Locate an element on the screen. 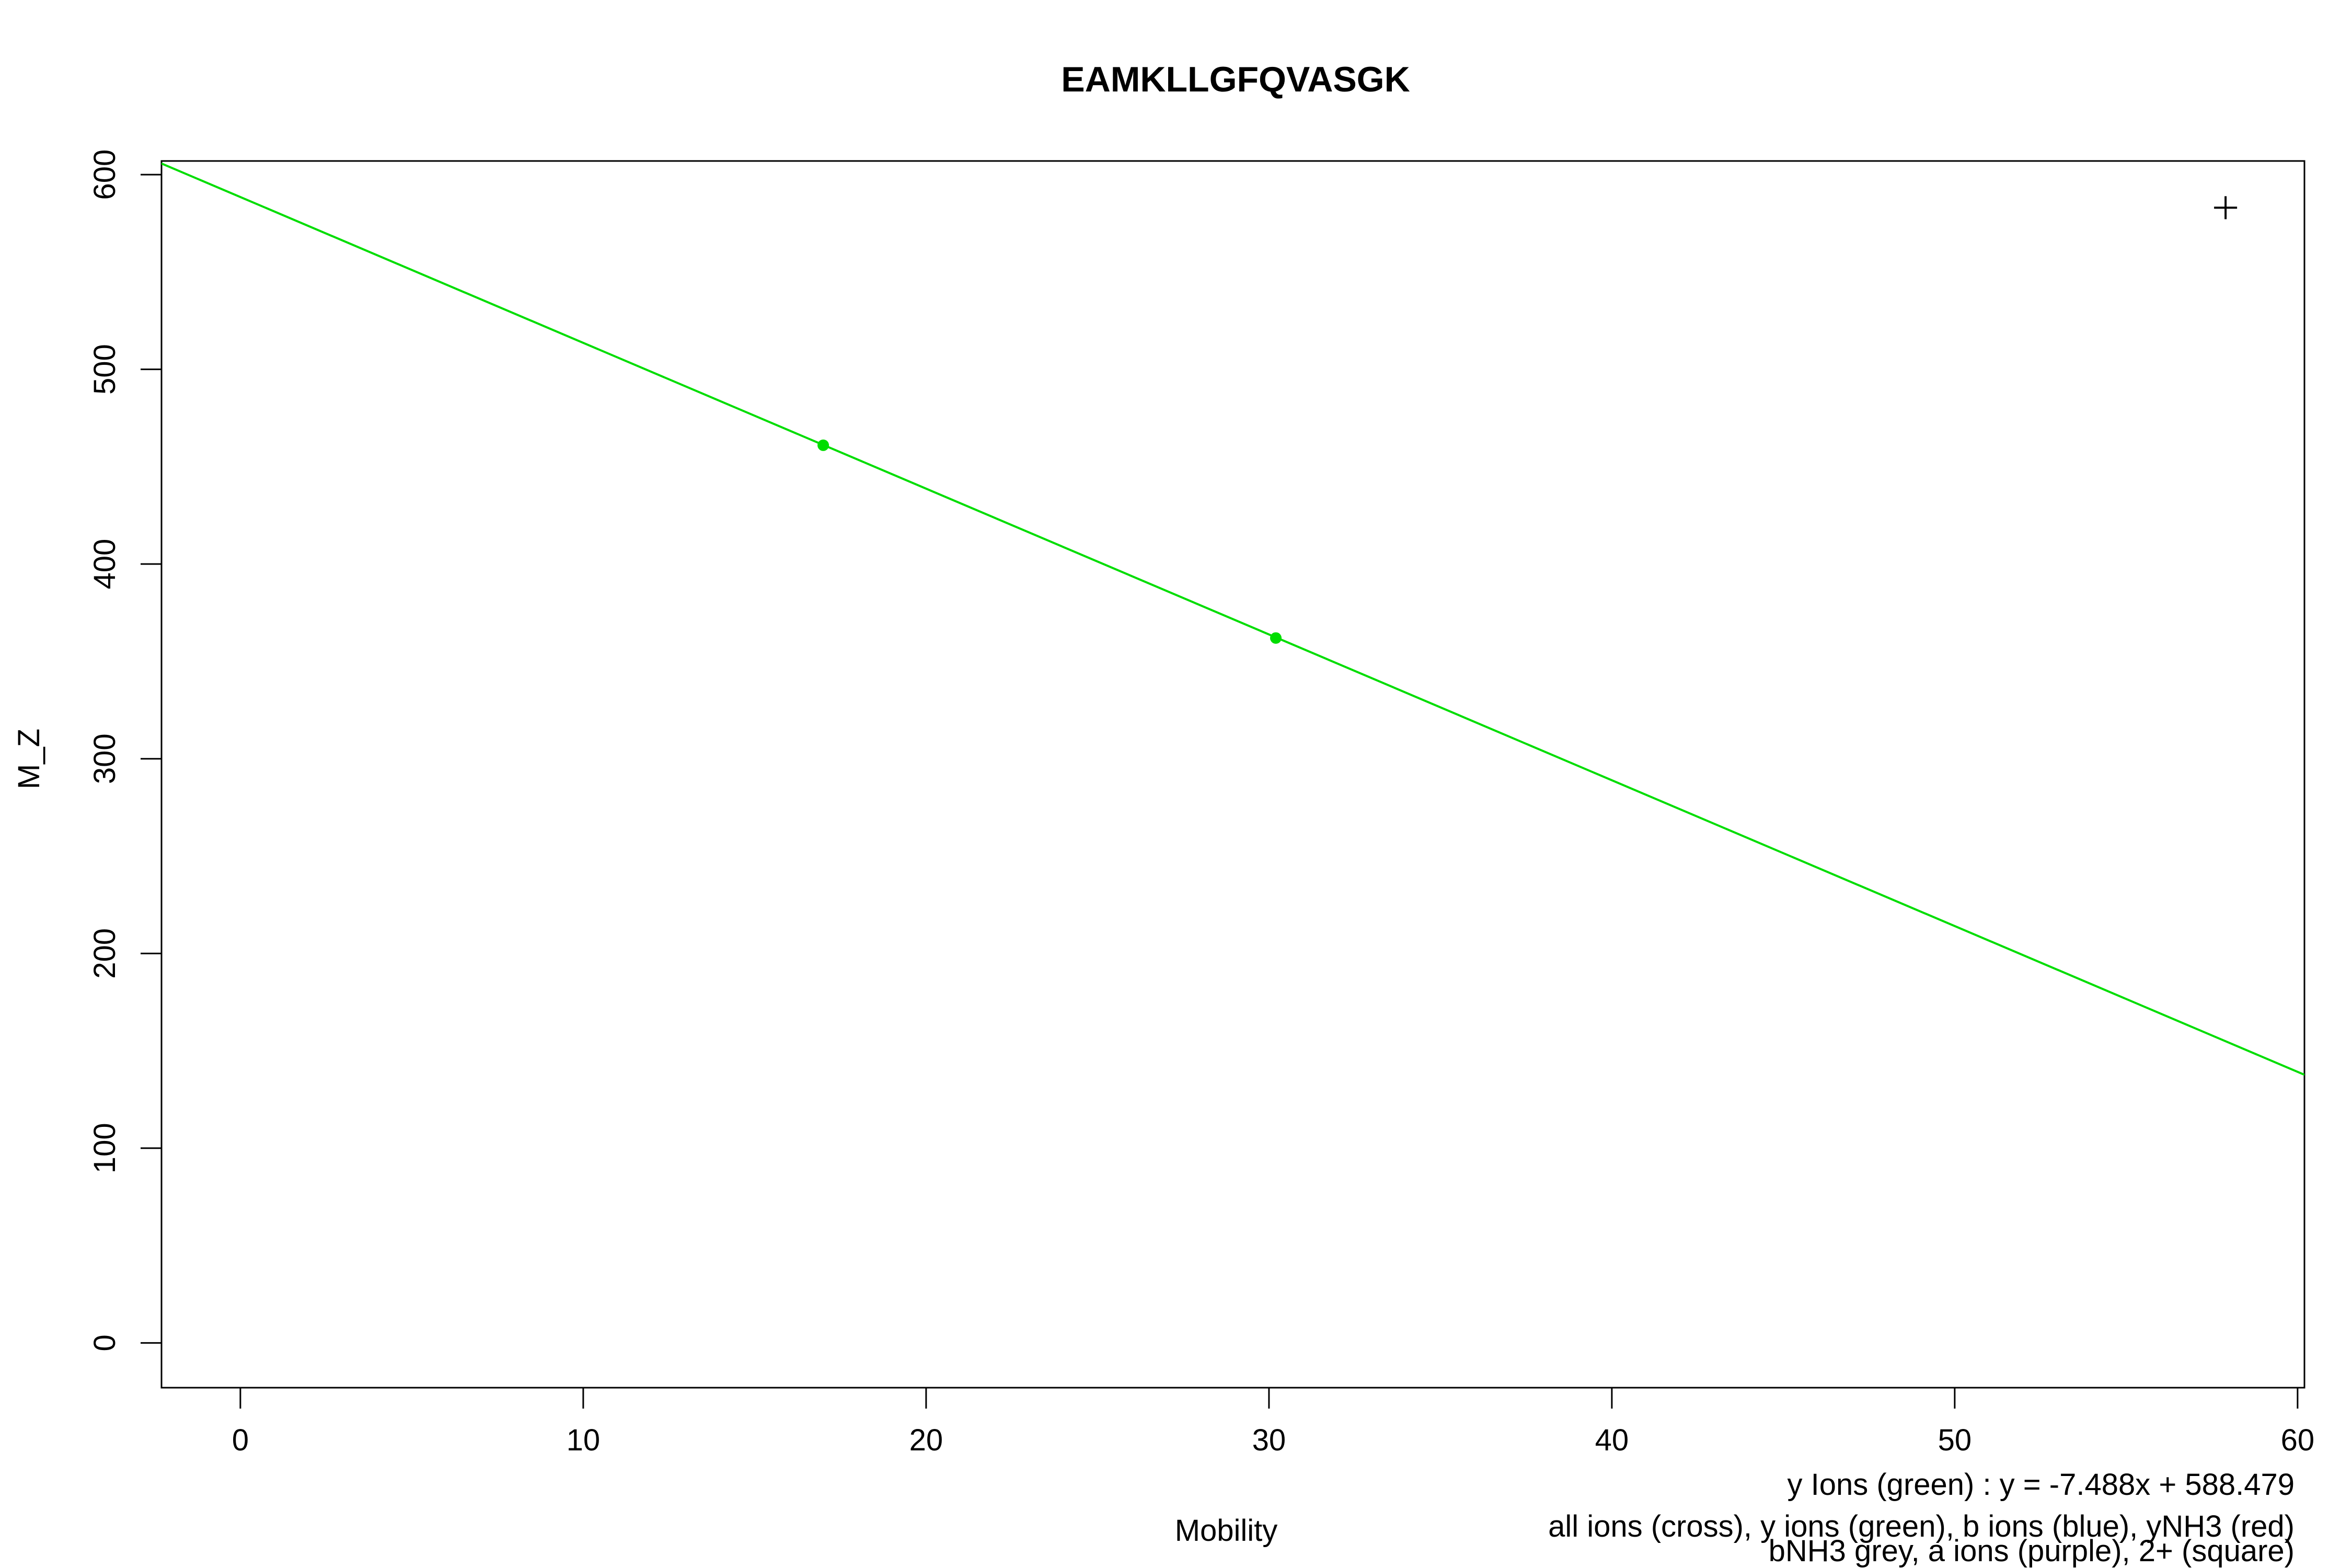 Image resolution: width=2352 pixels, height=1568 pixels. legend-line-2: bNH3 grey, a ions (purple), 2+ (square) is located at coordinates (2032, 1551).